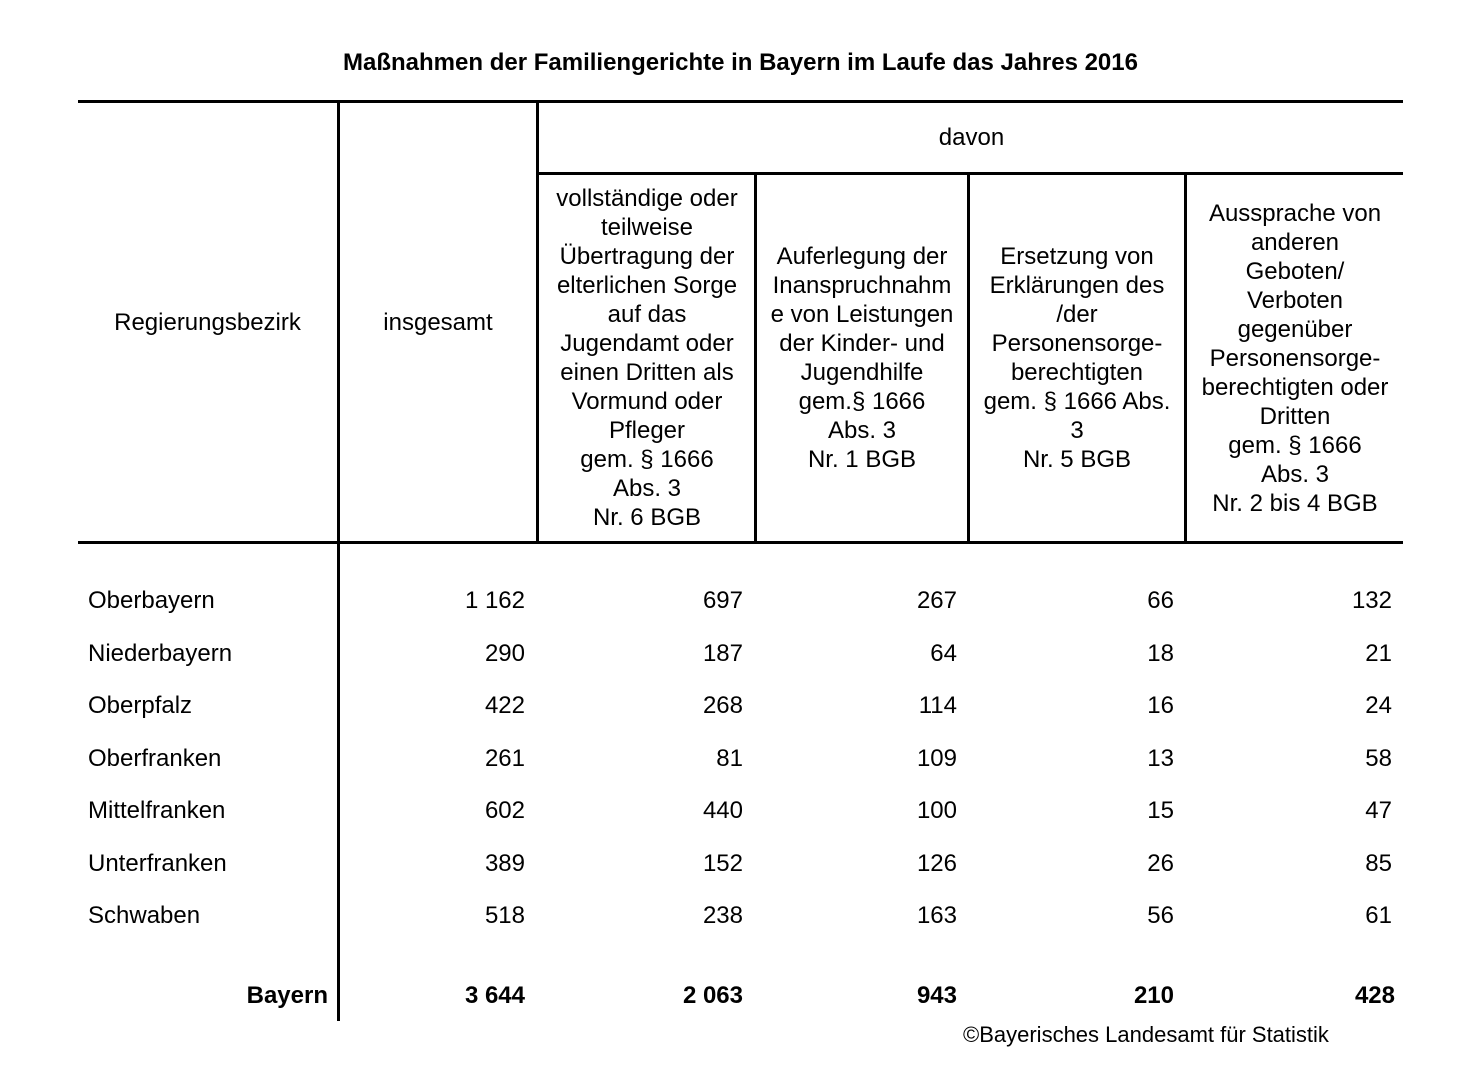 This screenshot has height=1068, width=1457. Describe the element at coordinates (740, 101) in the screenshot. I see `table-top-rule` at that location.